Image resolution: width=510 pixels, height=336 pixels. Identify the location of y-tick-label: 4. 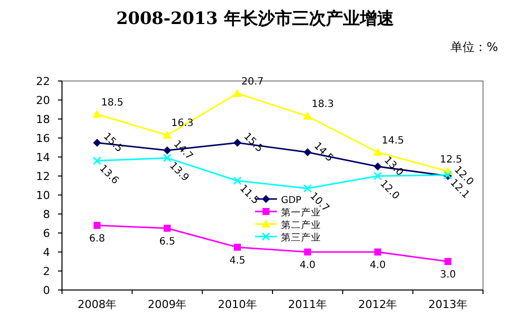
(46, 252).